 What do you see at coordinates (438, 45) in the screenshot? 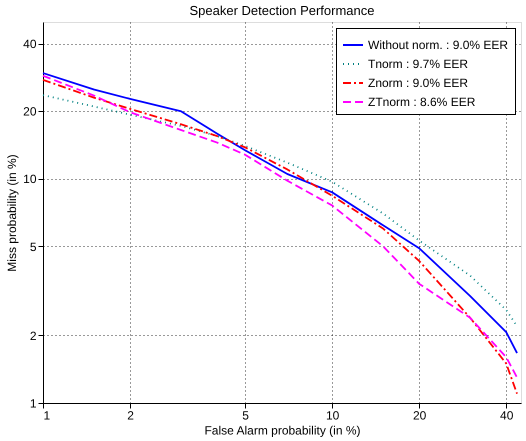
I see `legend-label: Without norm. : 9.0% EER` at bounding box center [438, 45].